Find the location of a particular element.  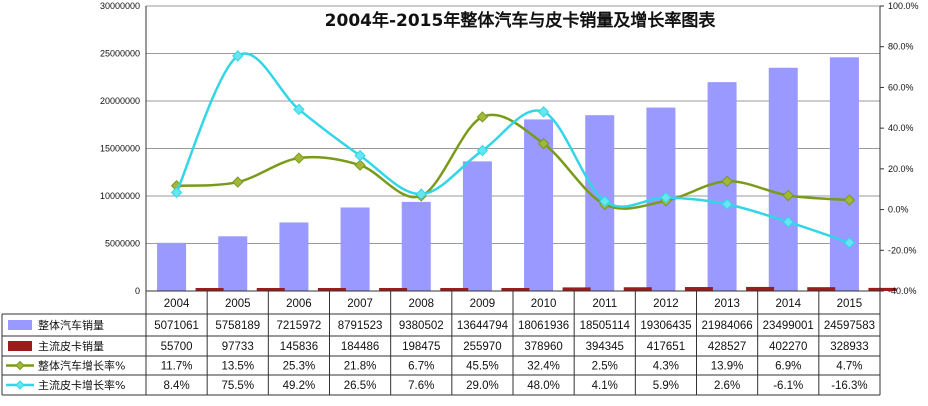

data-label: 13.5% is located at coordinates (237, 367).